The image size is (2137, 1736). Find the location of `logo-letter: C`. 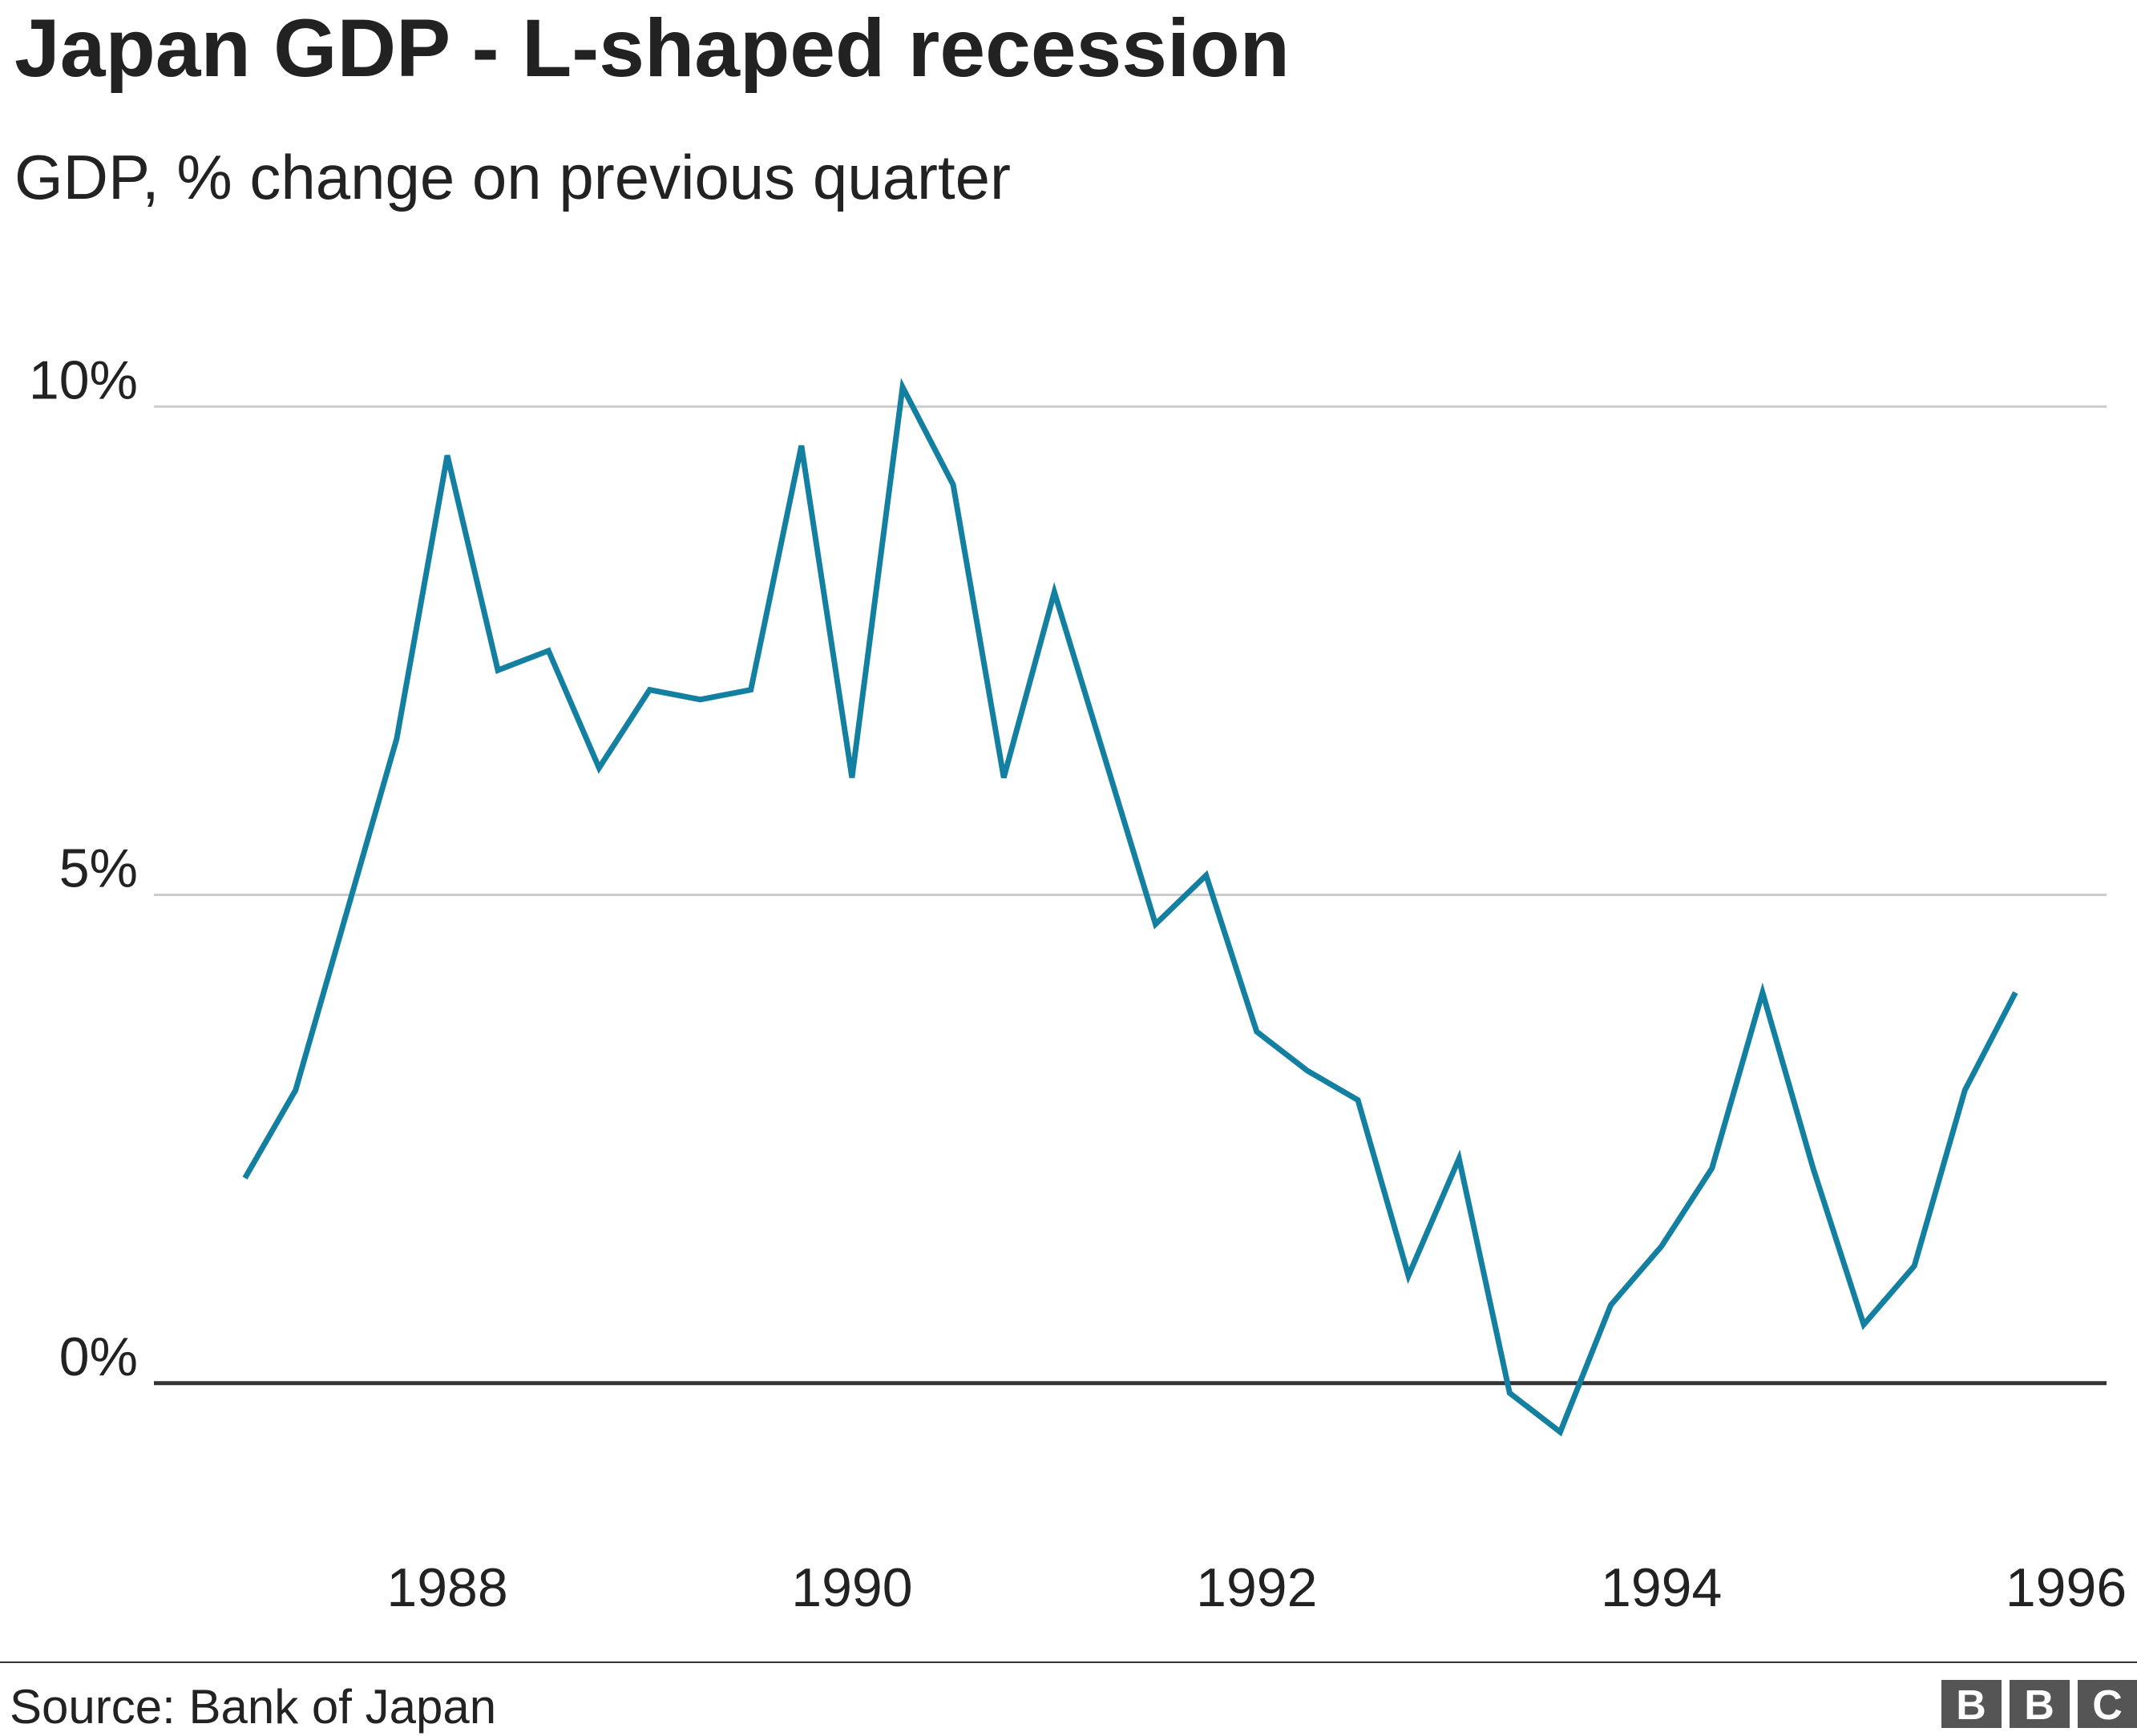

logo-letter: C is located at coordinates (2107, 1705).